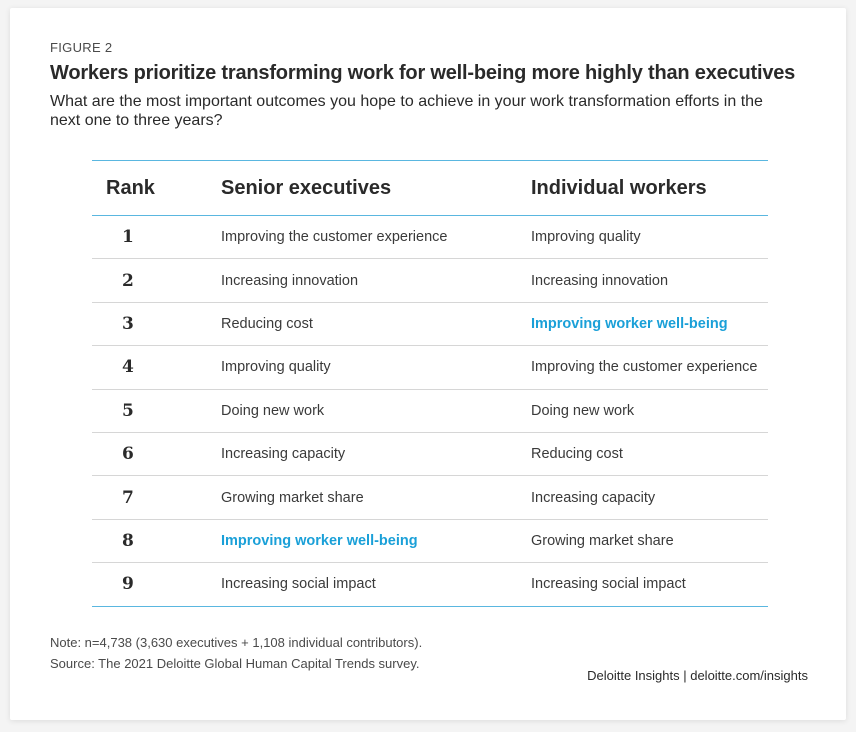 This screenshot has height=732, width=856. What do you see at coordinates (629, 323) in the screenshot?
I see `workers-outcome: Improving worker well-being` at bounding box center [629, 323].